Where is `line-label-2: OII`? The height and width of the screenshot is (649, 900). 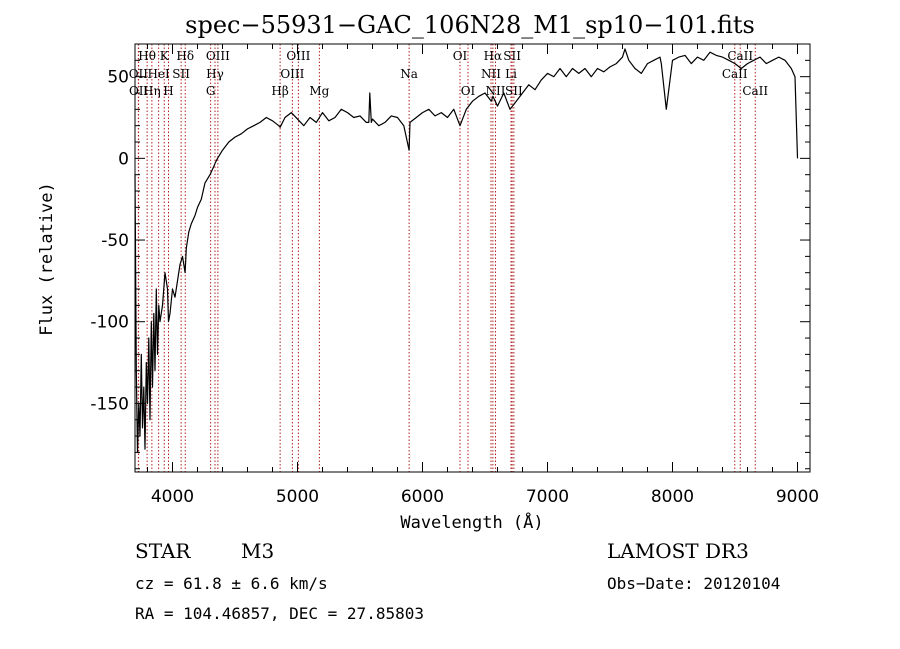
line-label-2: OII is located at coordinates (139, 91).